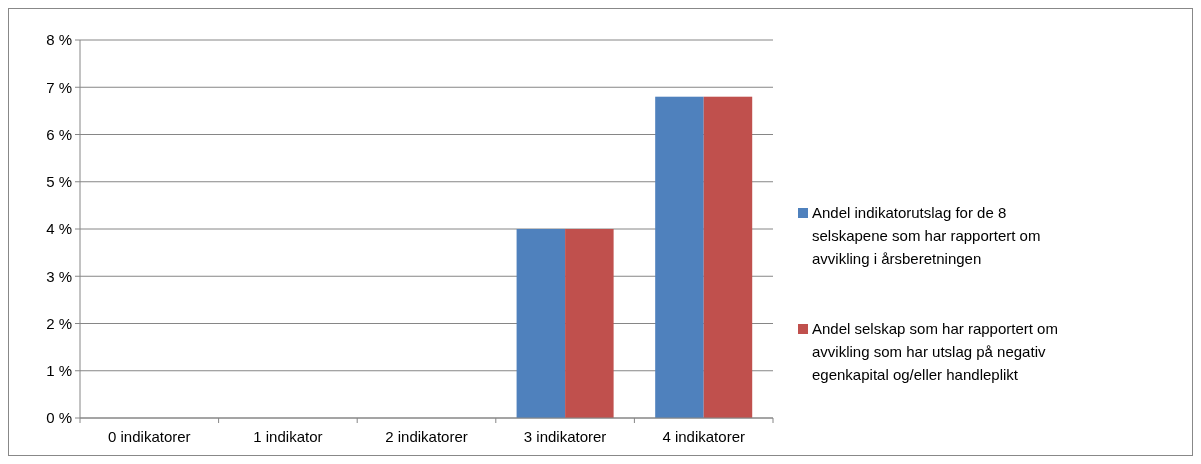 The height and width of the screenshot is (464, 1201). Describe the element at coordinates (59, 87) in the screenshot. I see `y-tick-label: 7 %` at that location.